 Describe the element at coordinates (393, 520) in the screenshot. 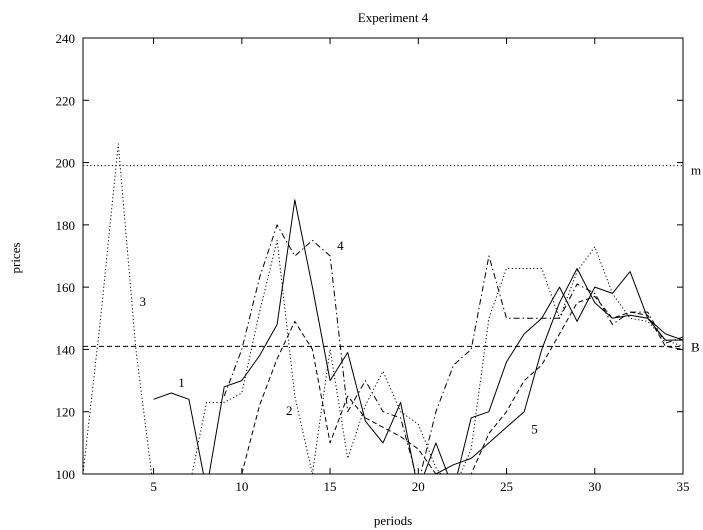

I see `x-axis-label: periods` at that location.